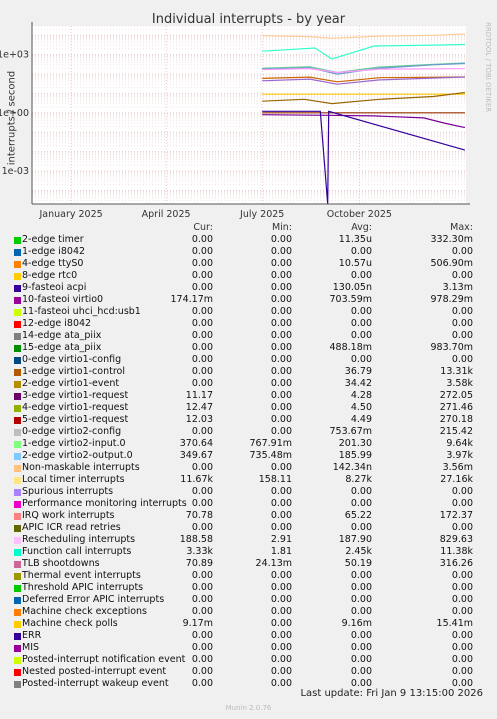  I want to click on legend-series-name: 9-fasteoi acpi, so click(54, 287).